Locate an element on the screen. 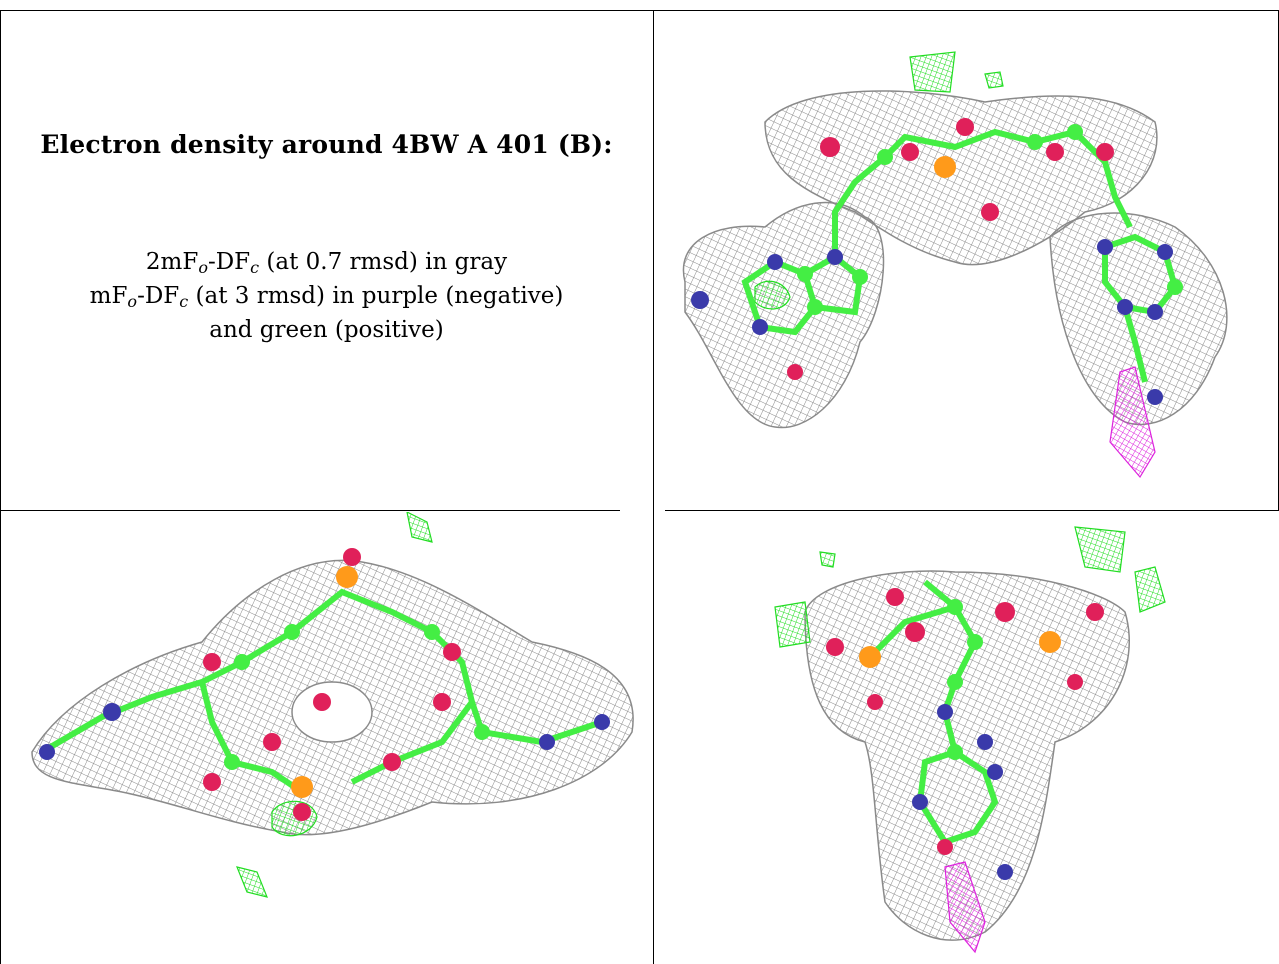  border-left is located at coordinates (0, 487).